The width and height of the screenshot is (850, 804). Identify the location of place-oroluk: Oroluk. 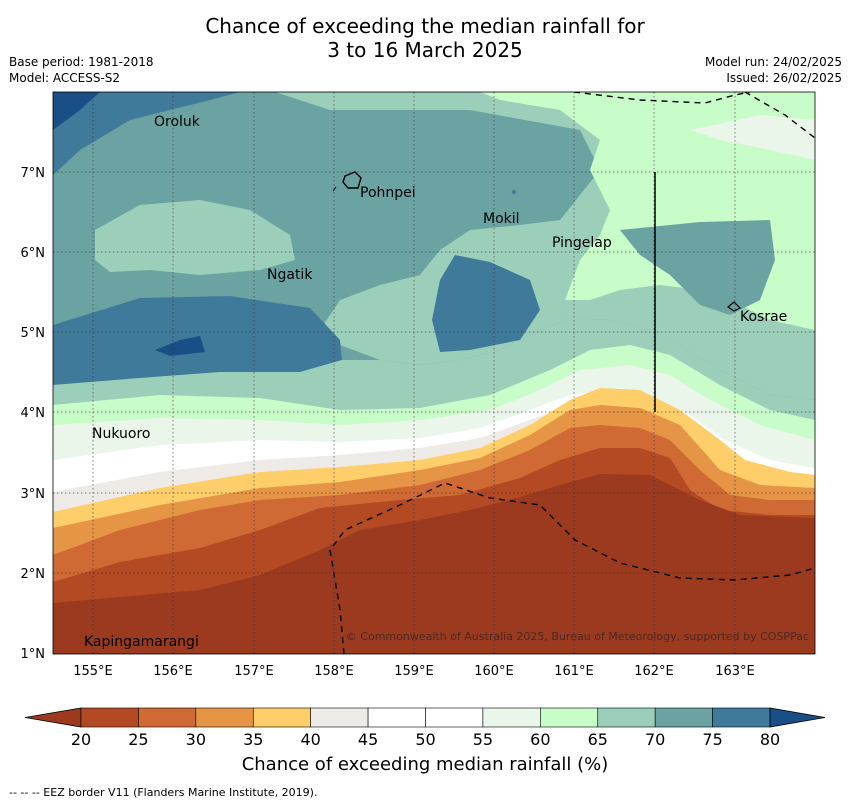
(177, 122).